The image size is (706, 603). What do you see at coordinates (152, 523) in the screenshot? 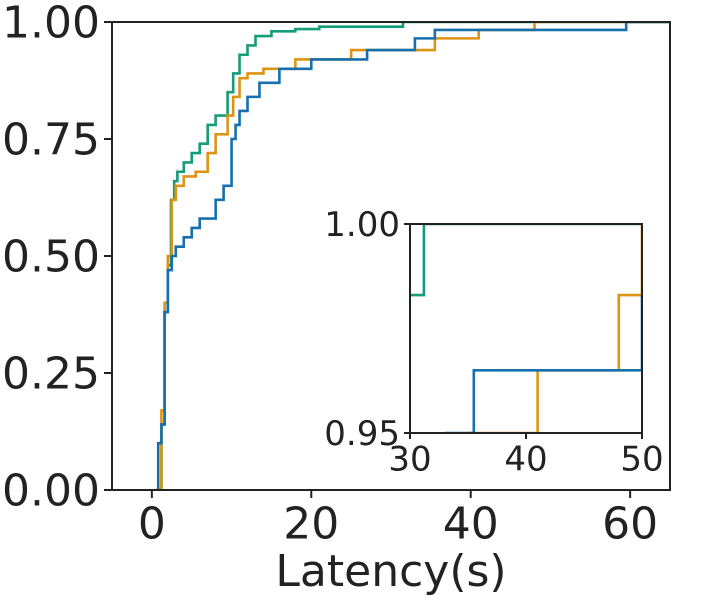
I see `x-tick-label: 0` at bounding box center [152, 523].